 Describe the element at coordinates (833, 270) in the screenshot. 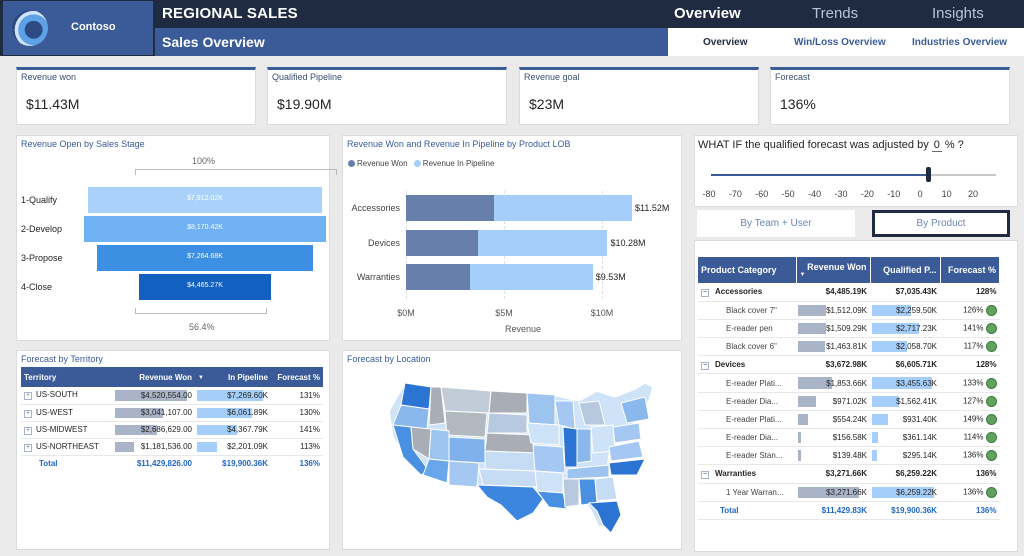

I see `col-header-revenue-won: Revenue Won ▼` at that location.